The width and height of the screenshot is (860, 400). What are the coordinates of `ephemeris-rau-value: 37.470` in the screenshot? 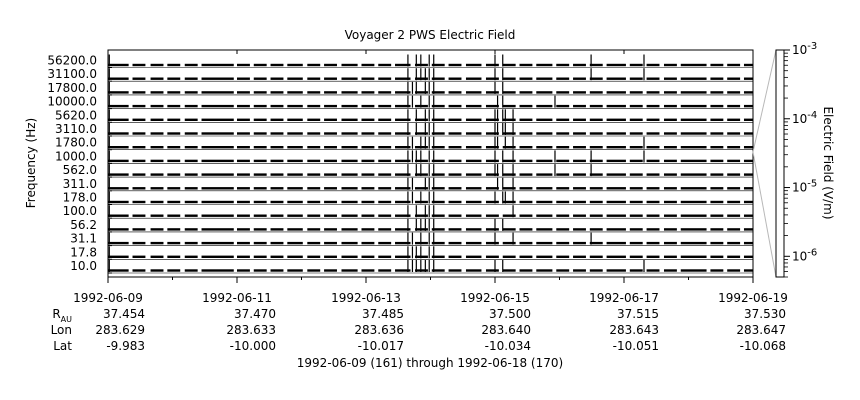 It's located at (255, 314).